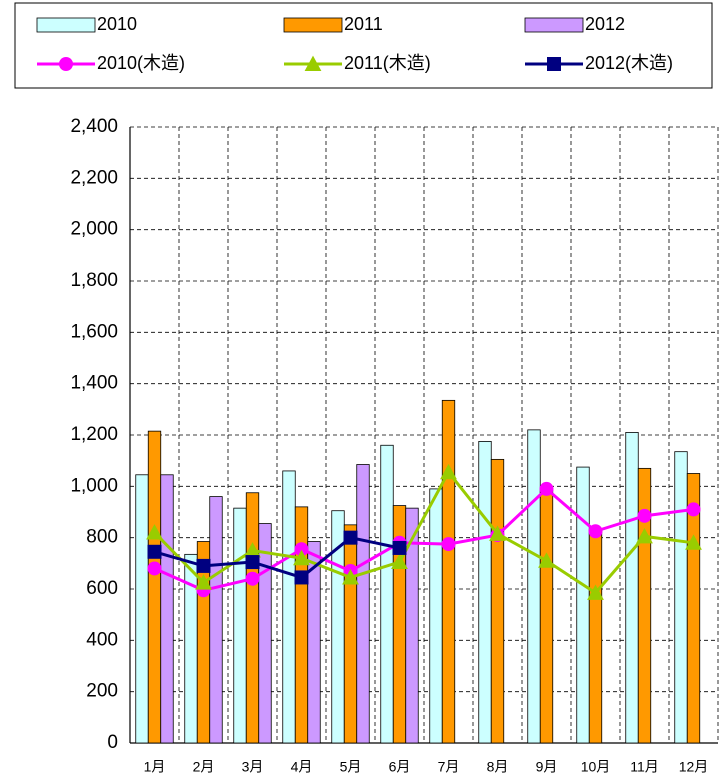 This screenshot has width=727, height=778. I want to click on x-tick-label: 4月, so click(302, 767).